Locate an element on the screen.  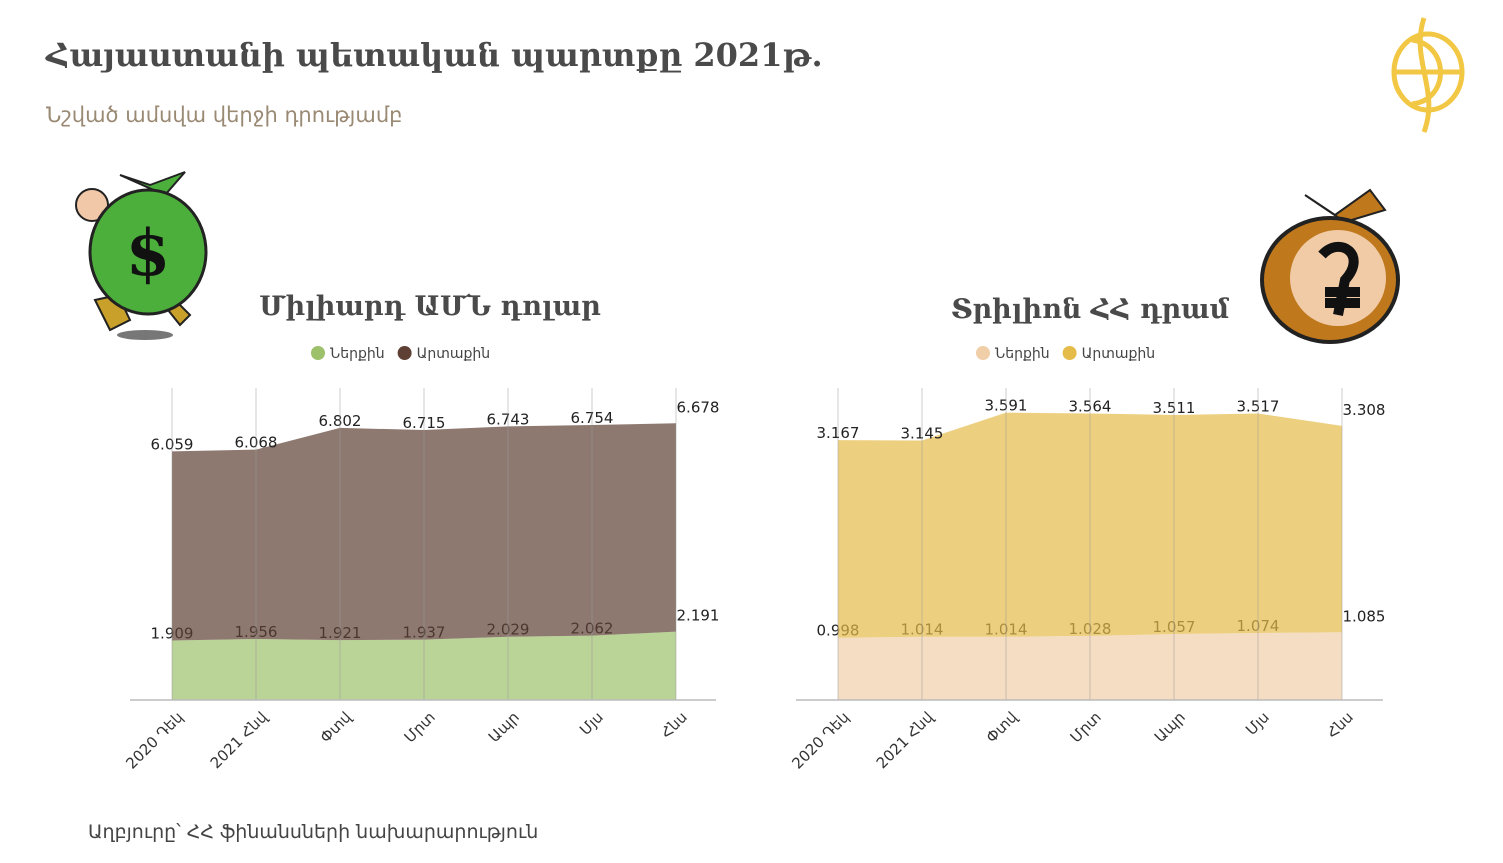
page-subtitle: Նշված ամսվա վերջի դրությամբ is located at coordinates (224, 115).